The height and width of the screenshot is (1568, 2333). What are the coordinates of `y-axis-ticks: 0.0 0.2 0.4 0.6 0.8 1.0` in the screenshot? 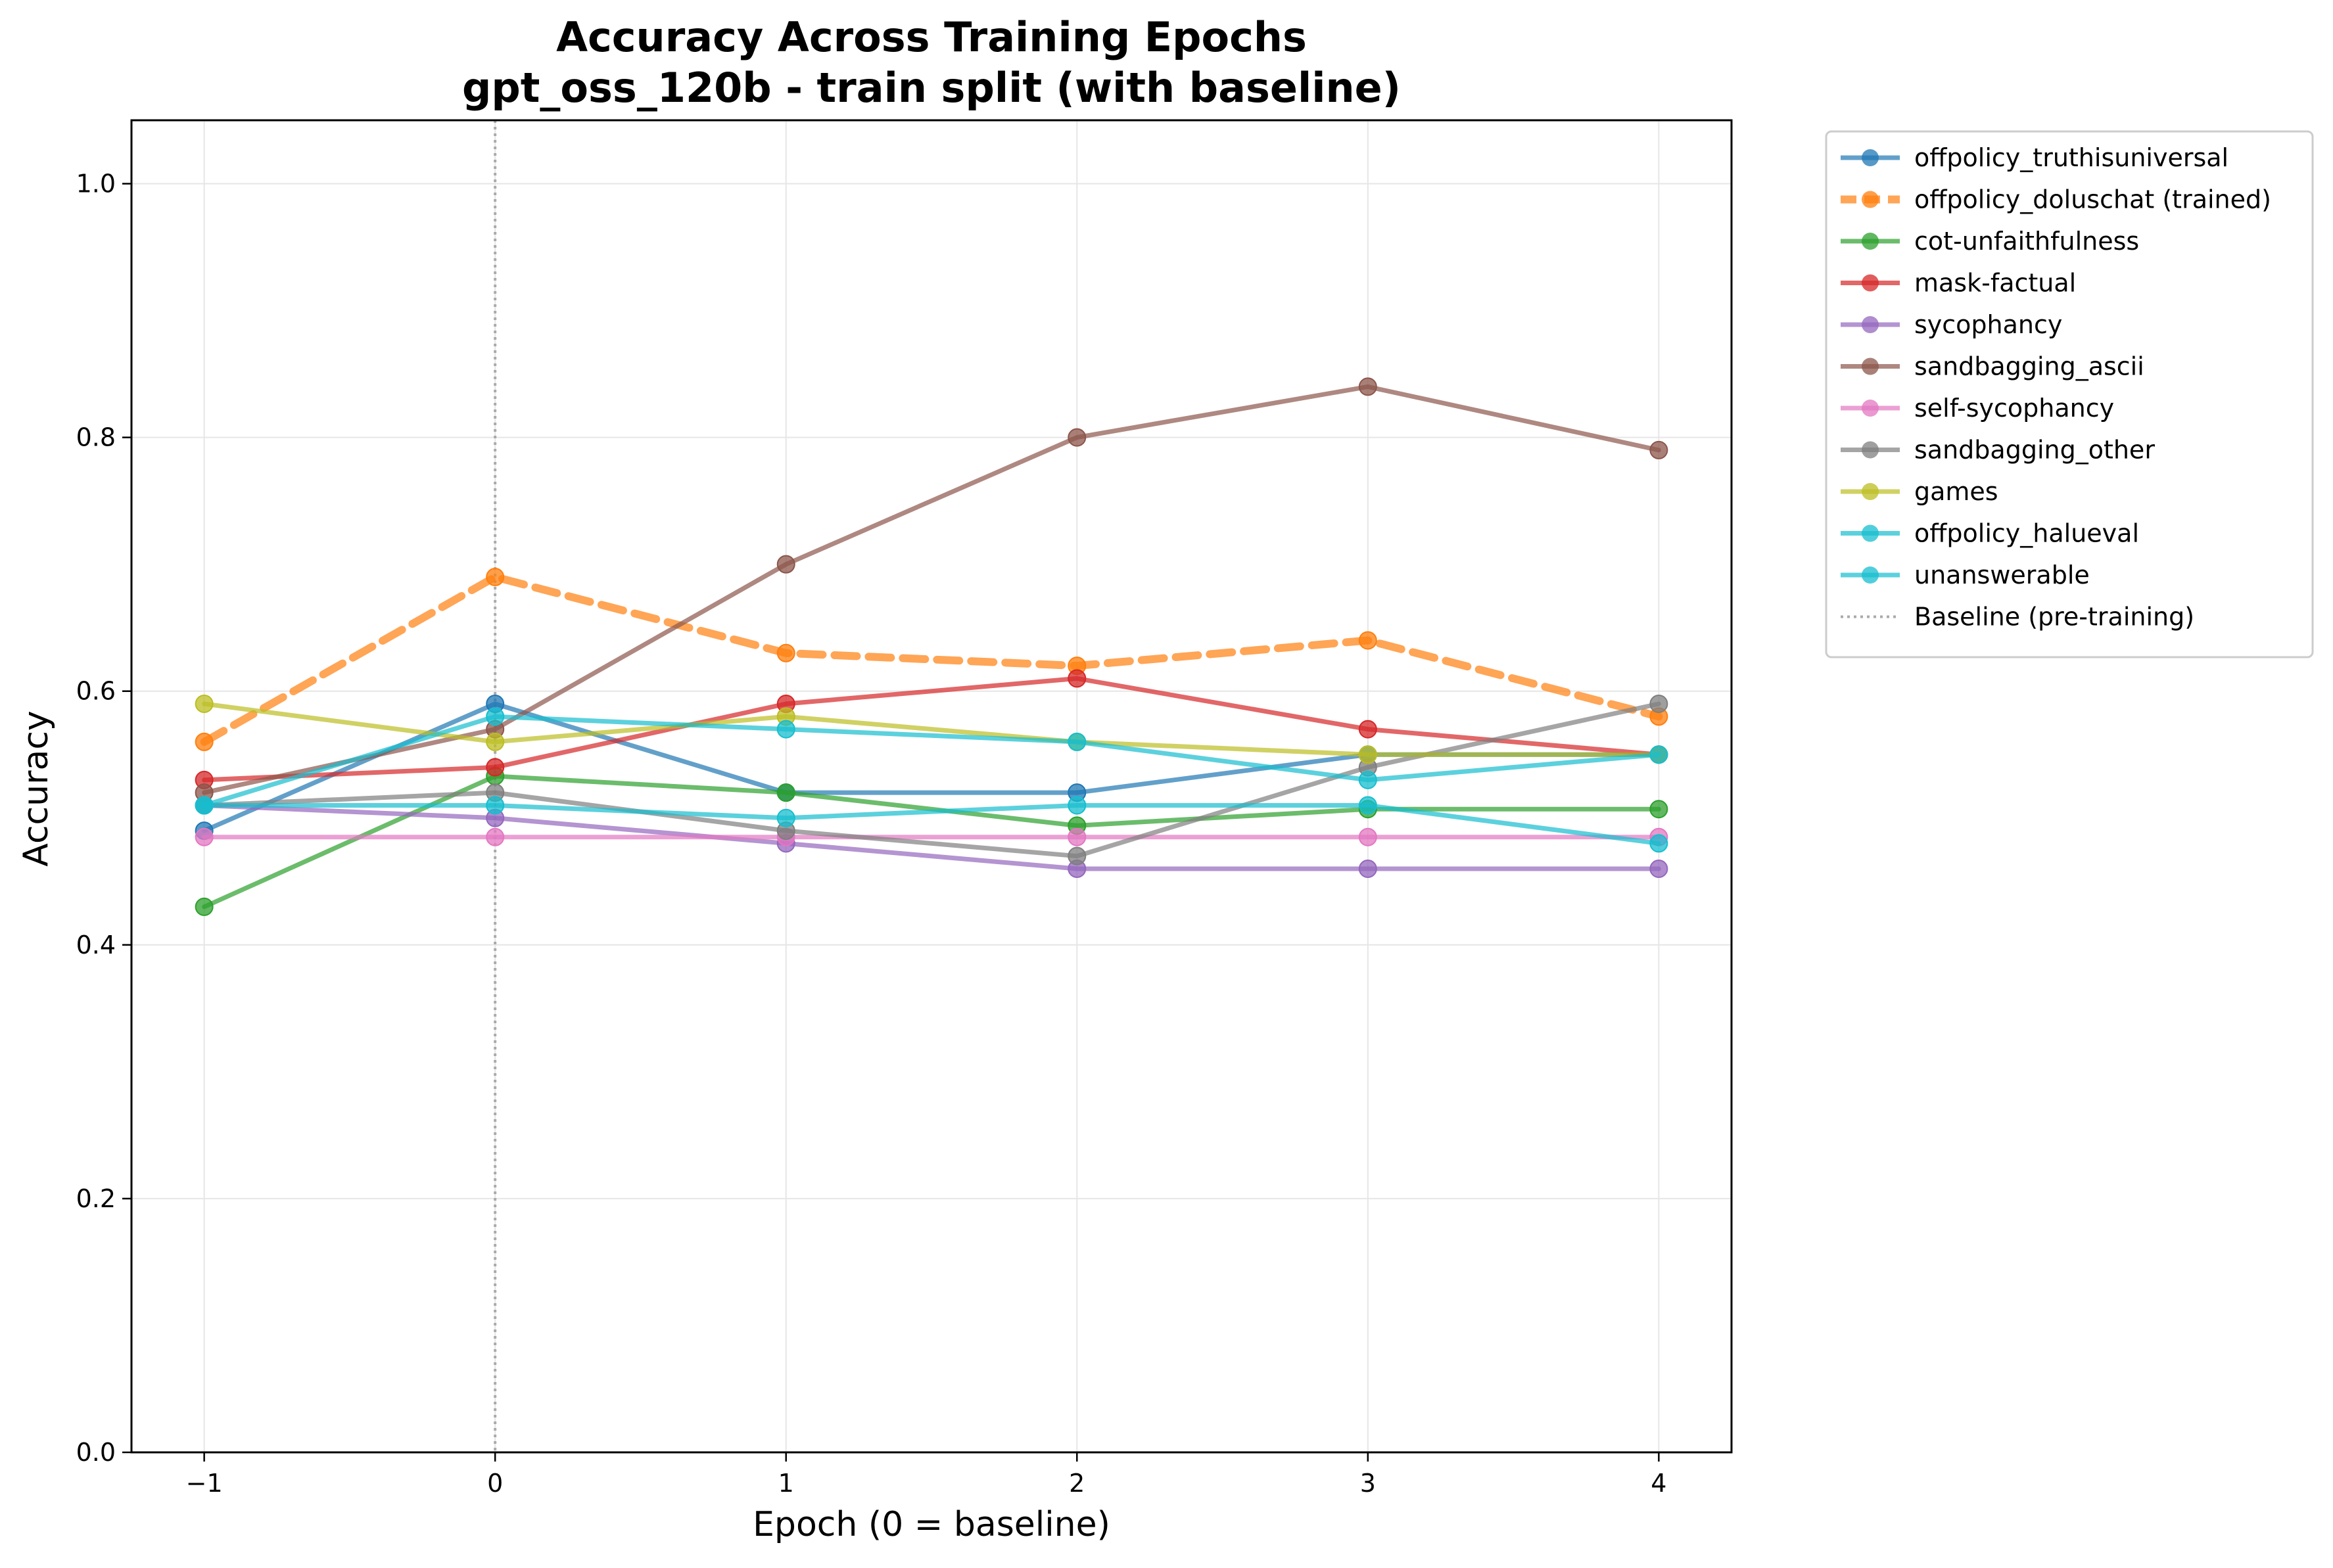 It's located at (103, 818).